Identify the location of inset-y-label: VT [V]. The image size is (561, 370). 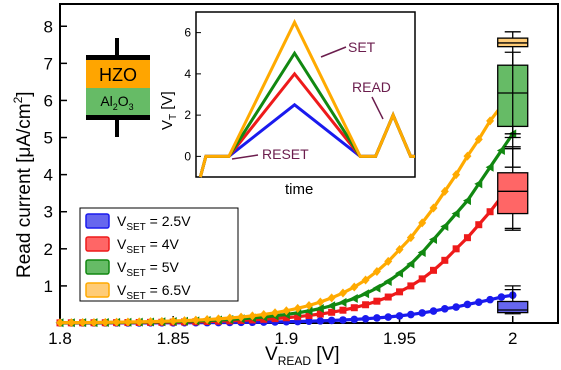
(169, 110).